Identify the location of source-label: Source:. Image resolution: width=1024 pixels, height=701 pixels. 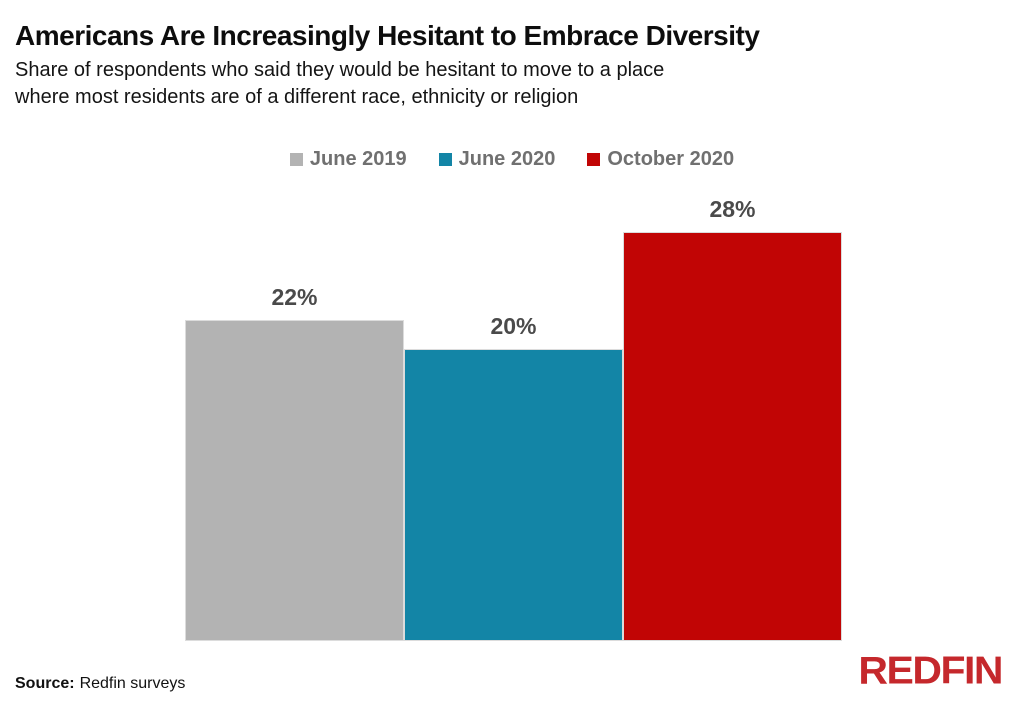
(45, 683).